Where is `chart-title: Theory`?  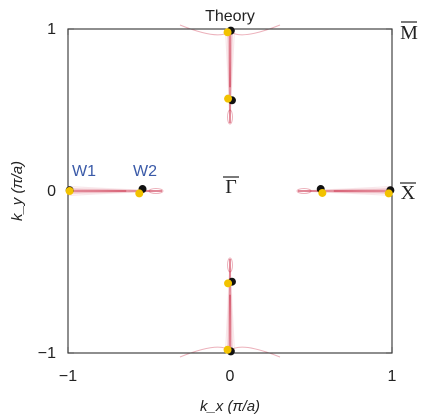
chart-title: Theory is located at coordinates (230, 16).